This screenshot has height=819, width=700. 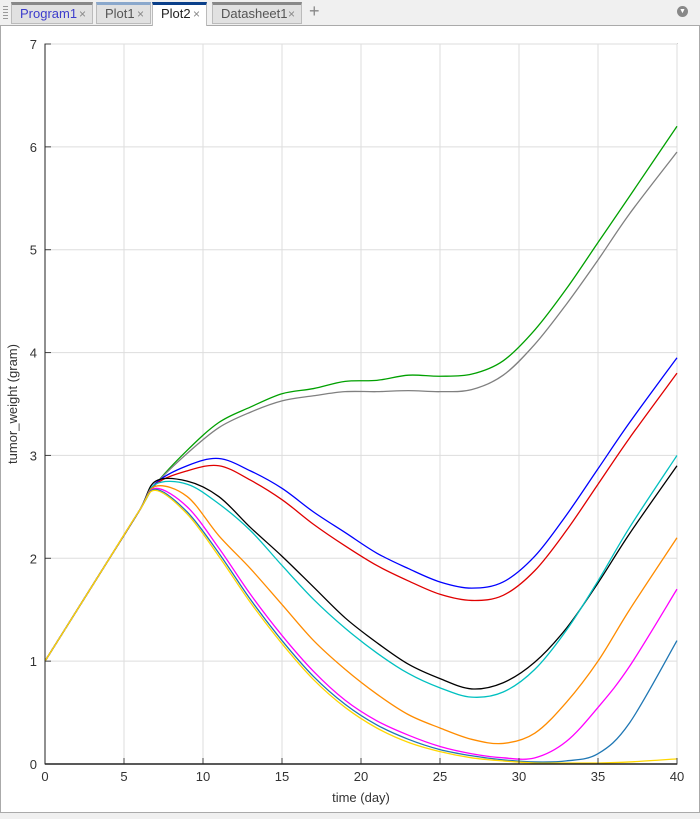 What do you see at coordinates (440, 776) in the screenshot?
I see `x-tick-label: 25` at bounding box center [440, 776].